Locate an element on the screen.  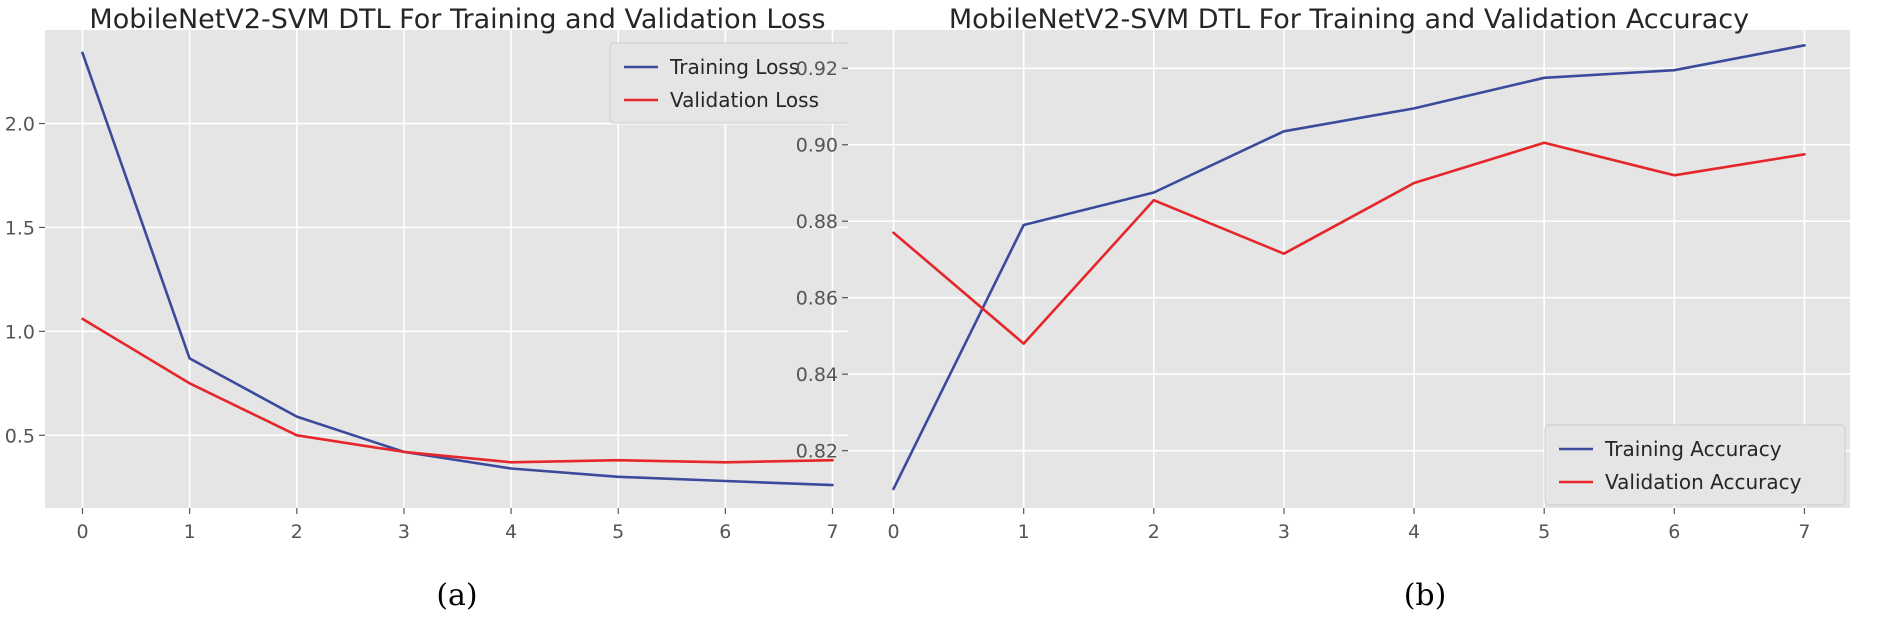
y-tick-label: 2.0 is located at coordinates (20, 125).